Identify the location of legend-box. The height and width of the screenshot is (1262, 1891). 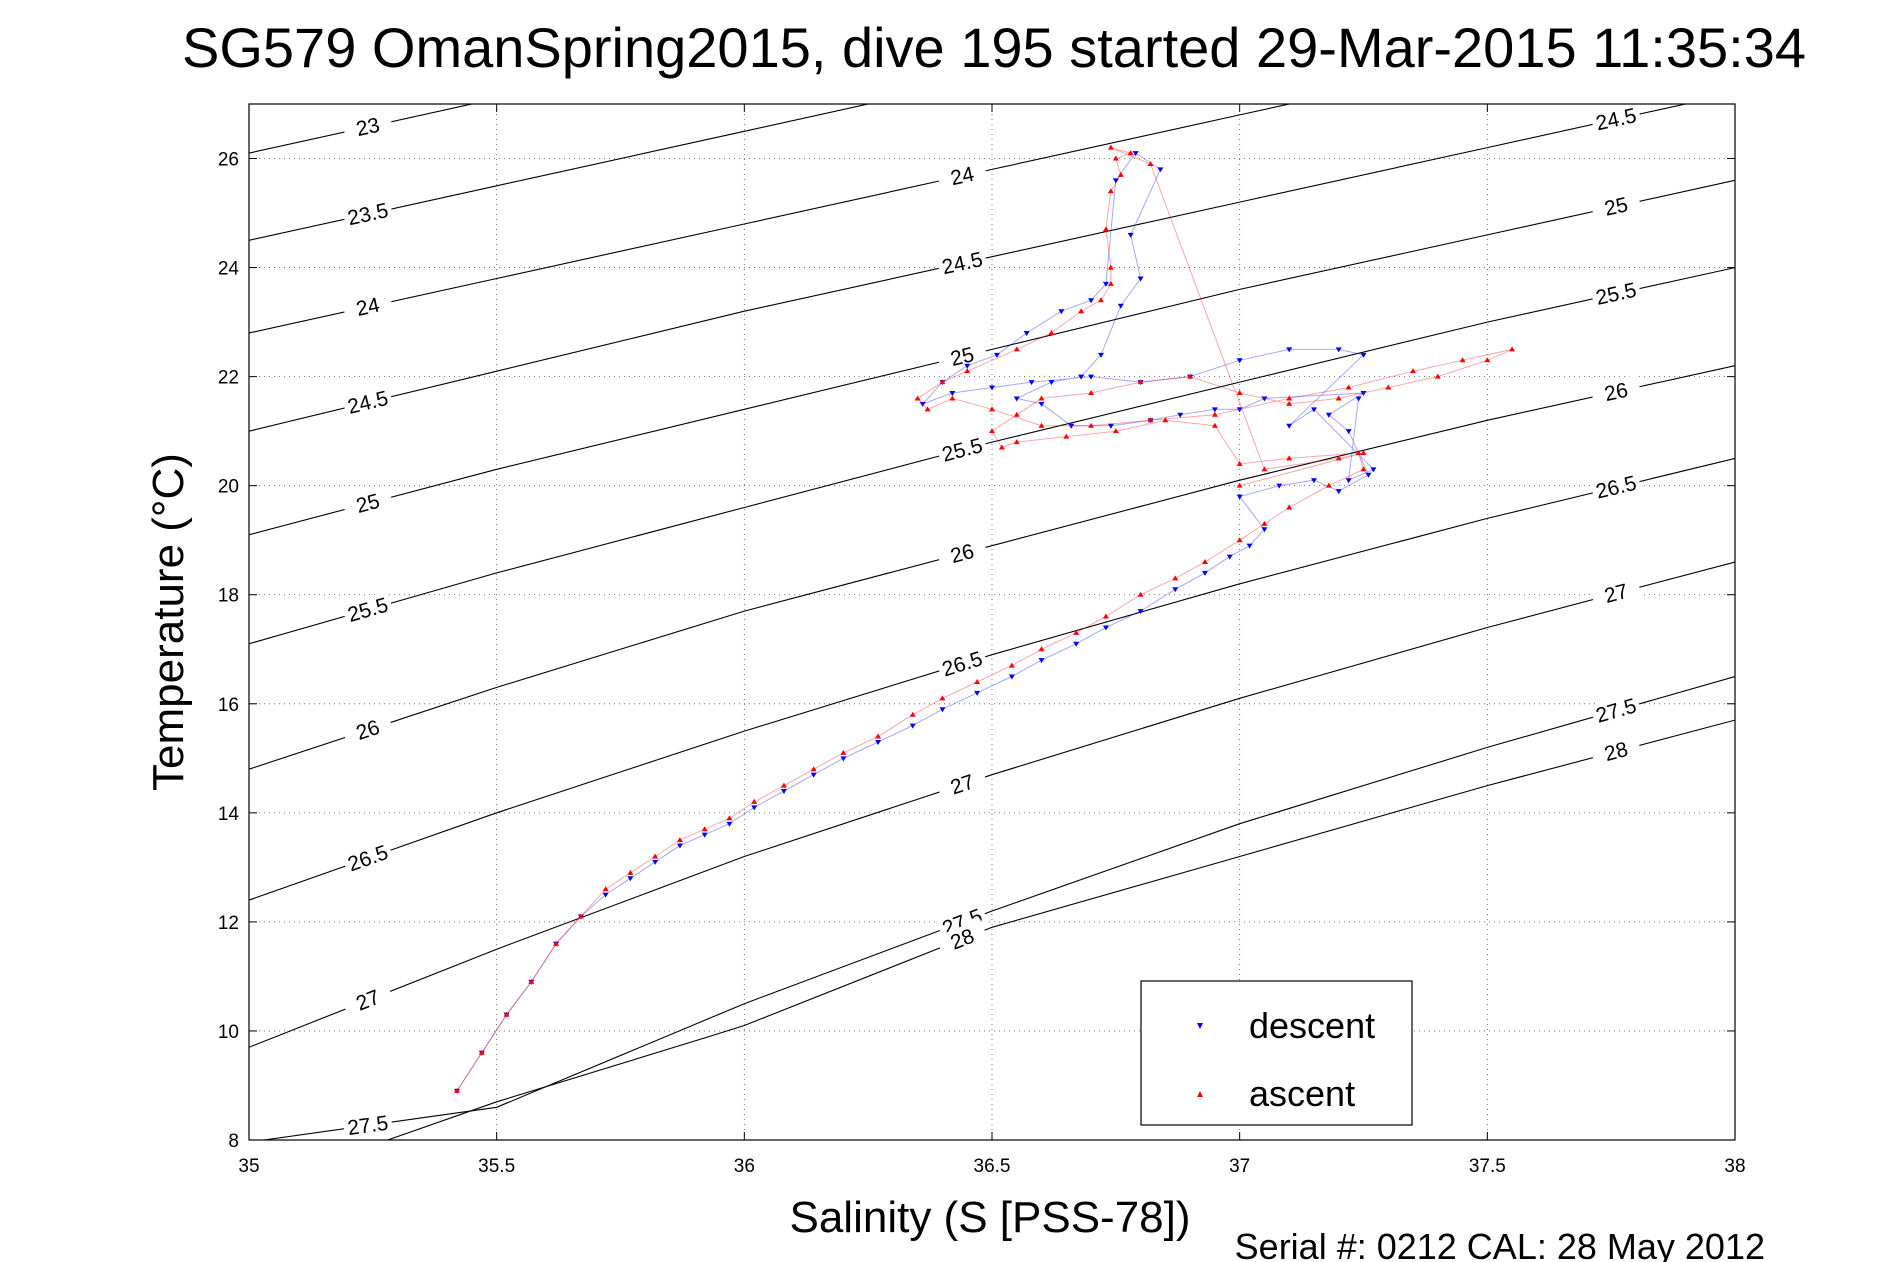
(1276, 1053).